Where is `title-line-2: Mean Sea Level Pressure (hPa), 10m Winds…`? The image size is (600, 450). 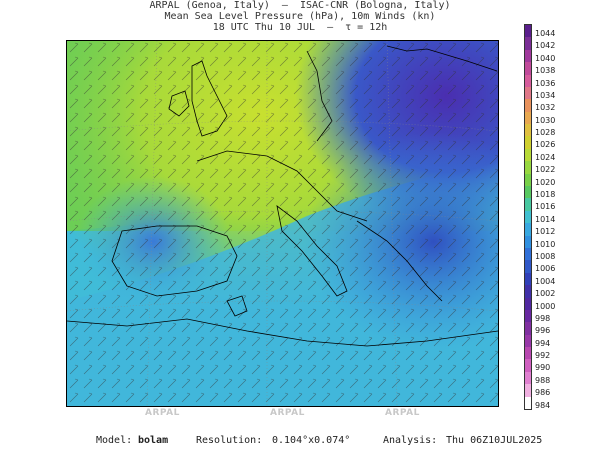 title-line-2: Mean Sea Level Pressure (hPa), 10m Winds… is located at coordinates (300, 16).